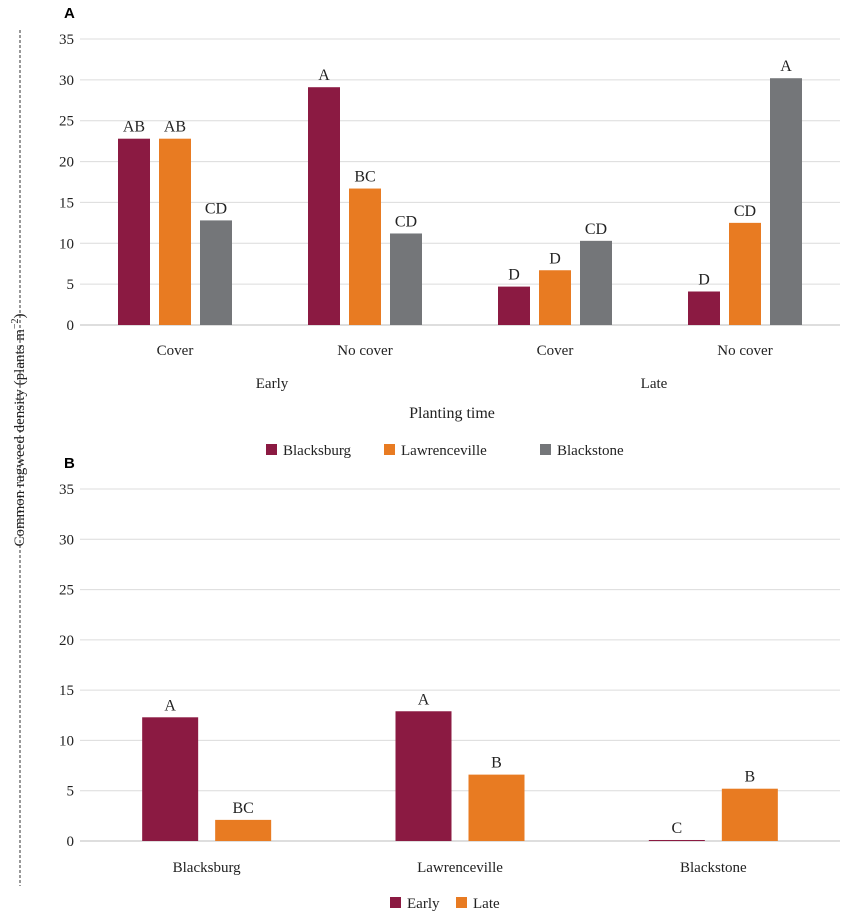  Describe the element at coordinates (66, 244) in the screenshot. I see `a-y-tick-10: 10` at that location.